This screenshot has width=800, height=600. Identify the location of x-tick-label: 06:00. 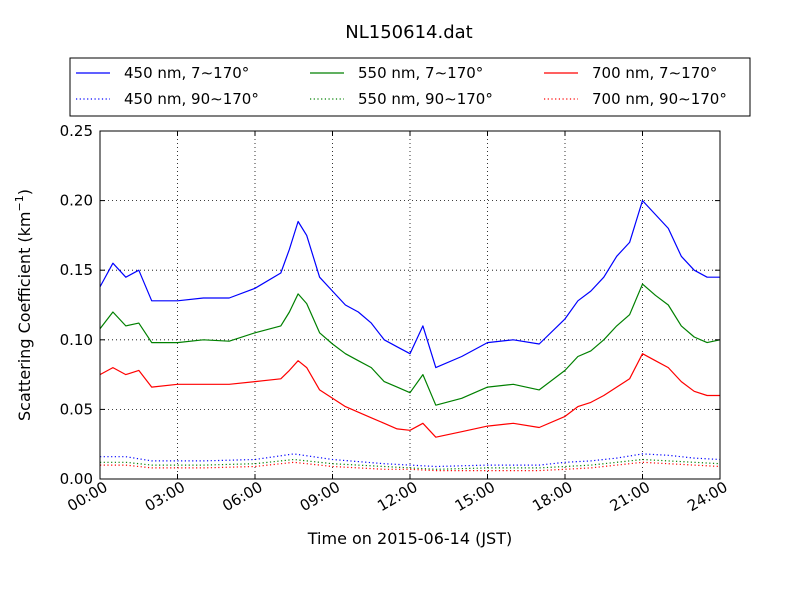
(242, 496).